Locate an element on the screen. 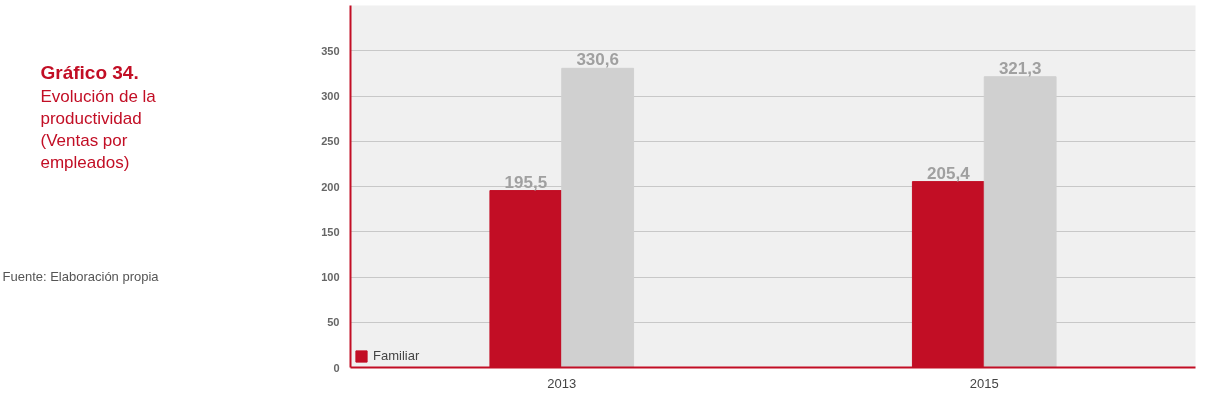 The height and width of the screenshot is (408, 1224). x-tick-label: 2013 is located at coordinates (562, 383).